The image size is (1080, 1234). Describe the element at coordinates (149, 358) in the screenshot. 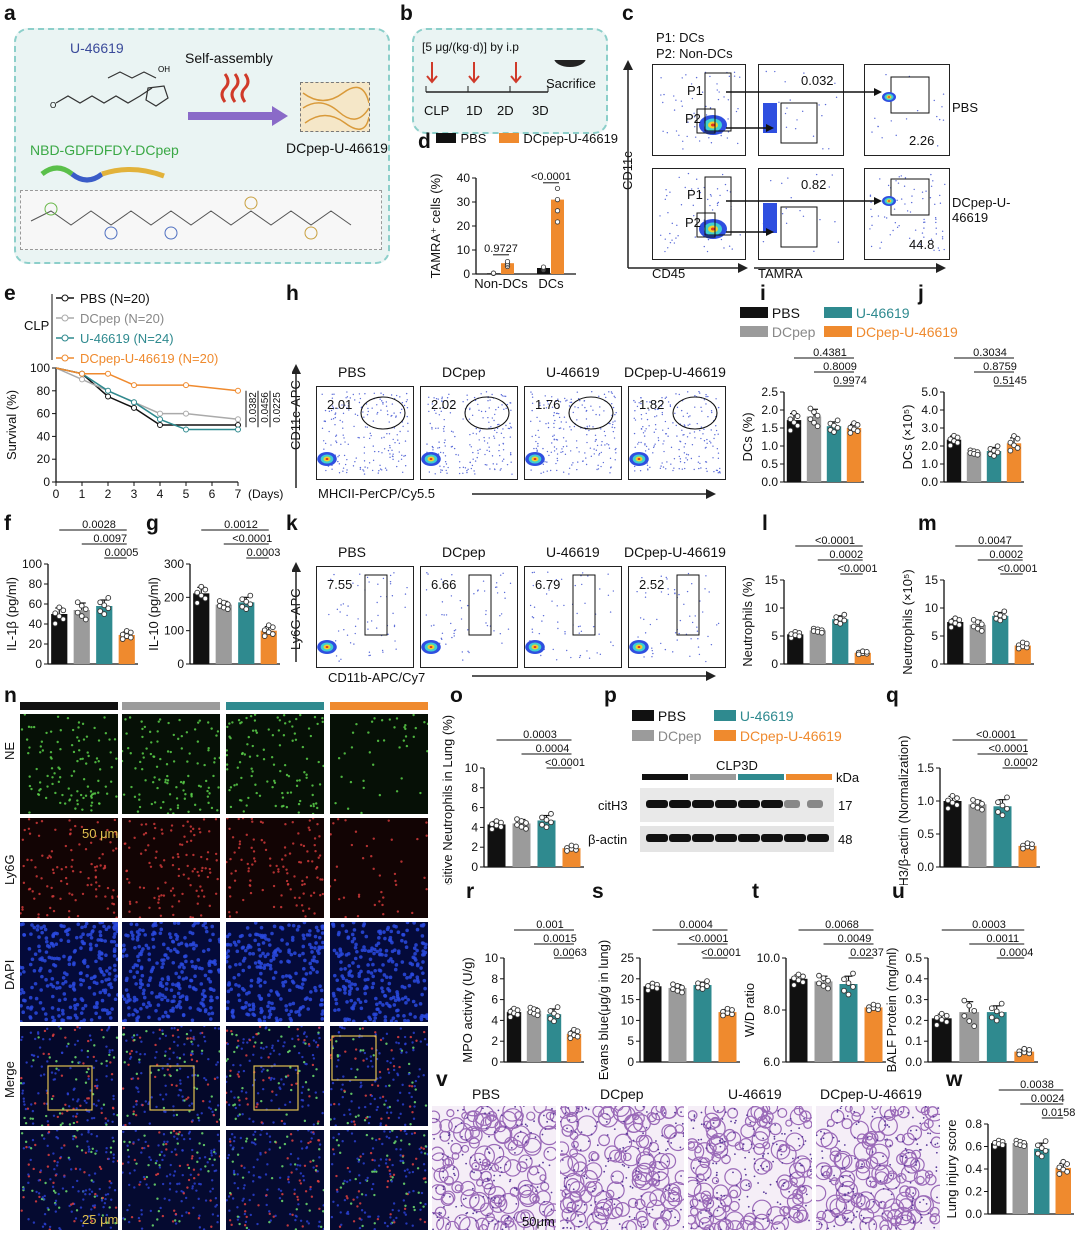

I see `legend-label: DCpep-U-46619 (N=20)` at that location.